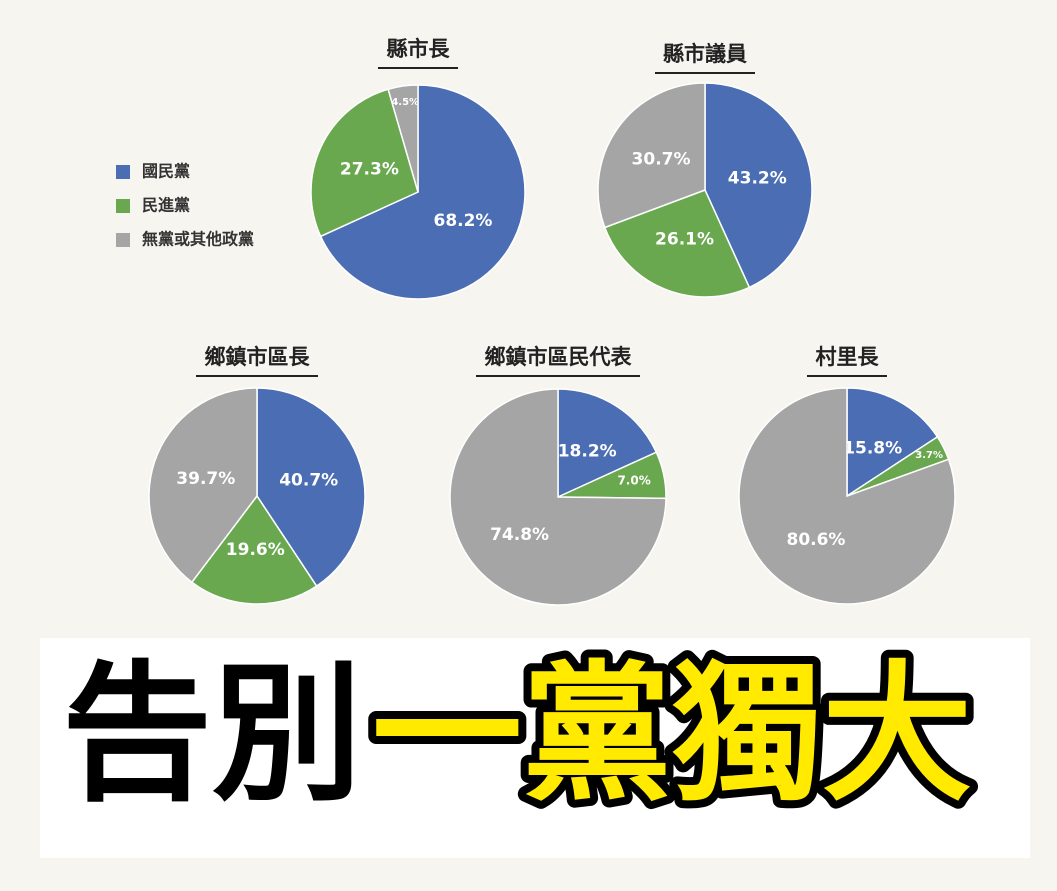 The height and width of the screenshot is (891, 1057). I want to click on chart-title: 村里長, so click(848, 357).